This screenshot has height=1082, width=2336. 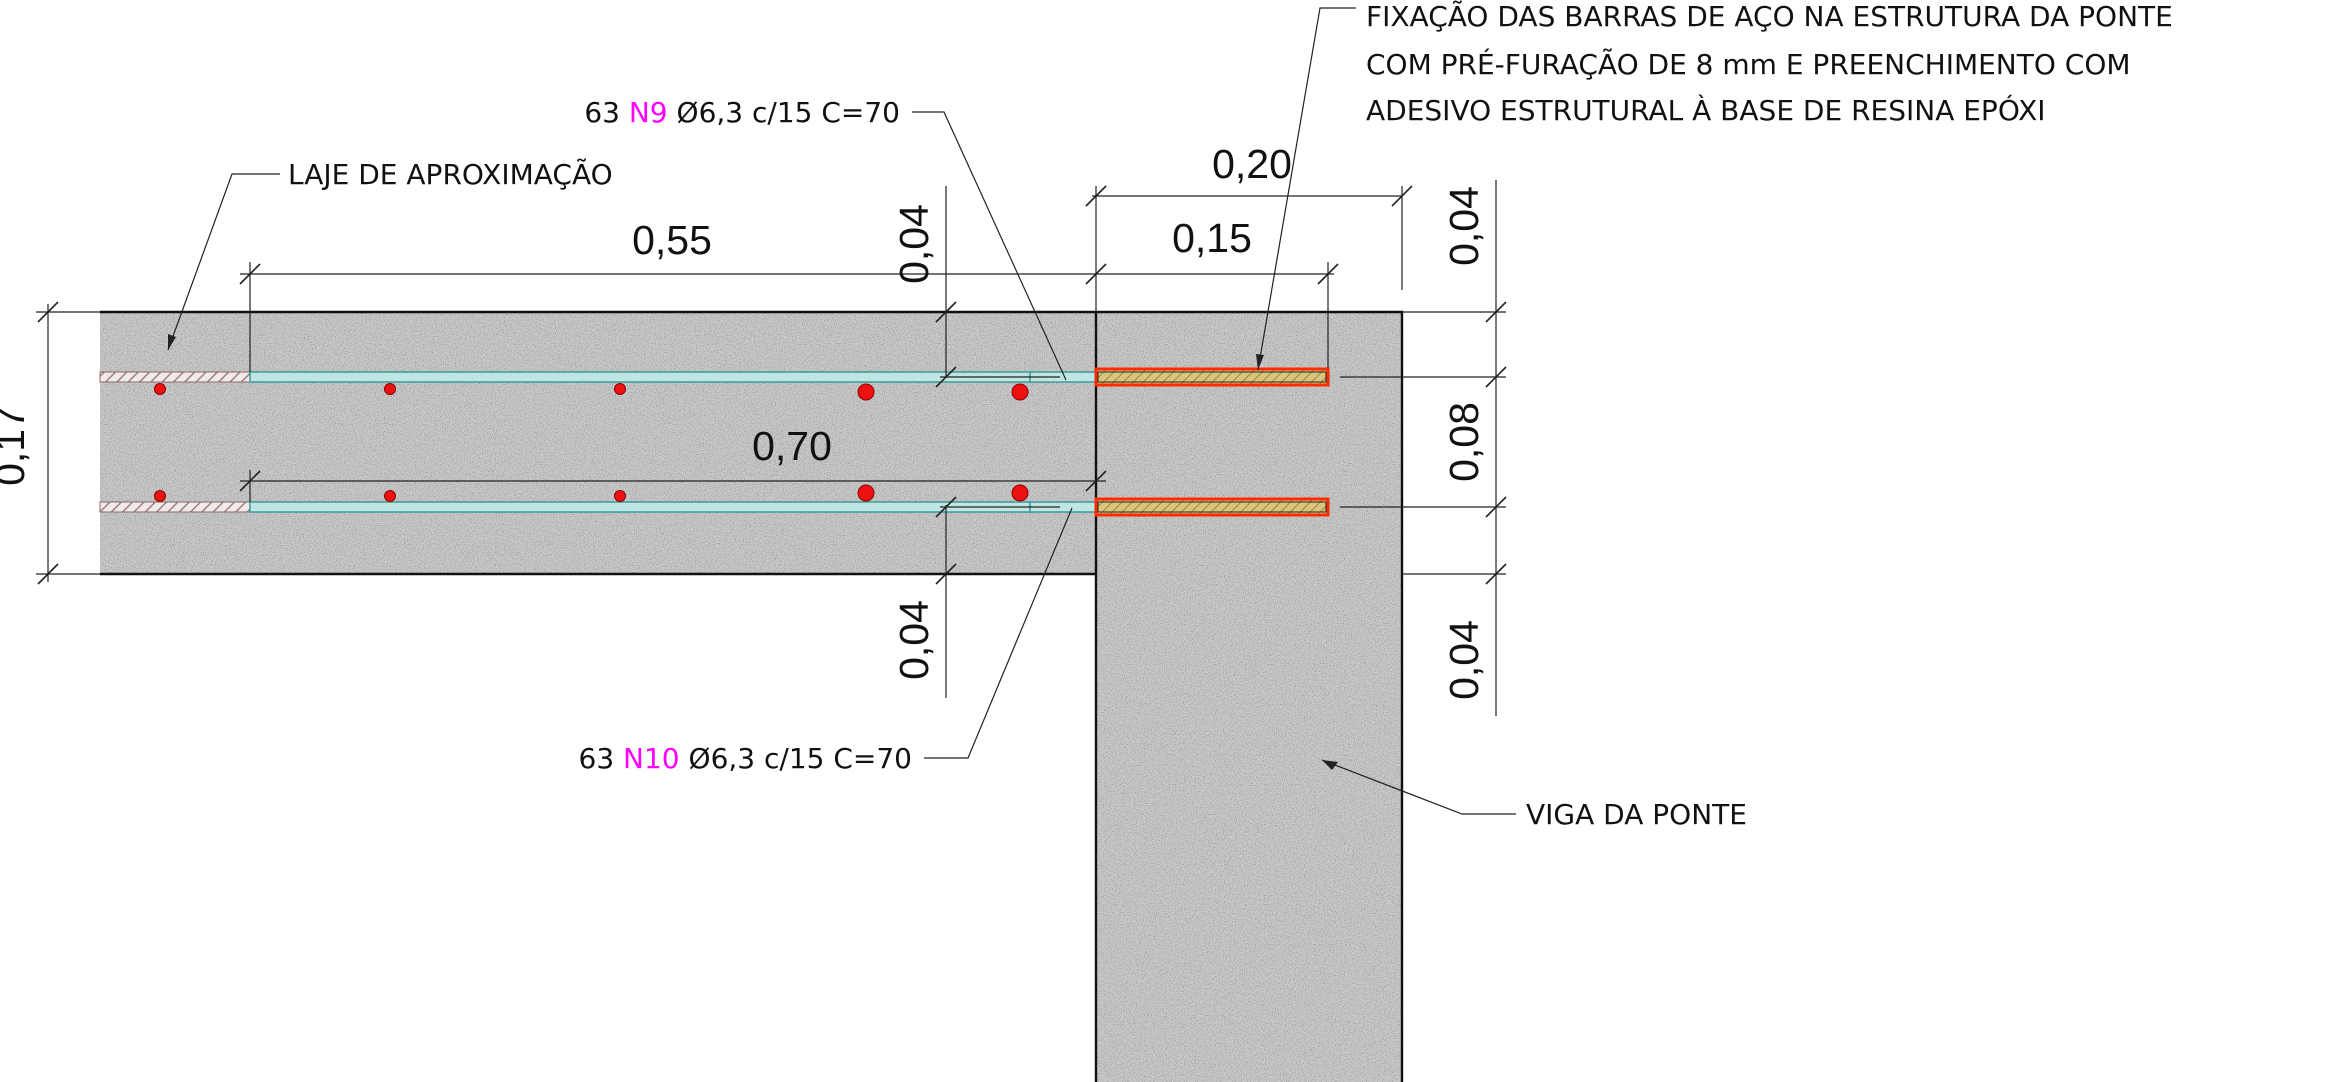 I want to click on rebar-top, so click(x=714, y=377).